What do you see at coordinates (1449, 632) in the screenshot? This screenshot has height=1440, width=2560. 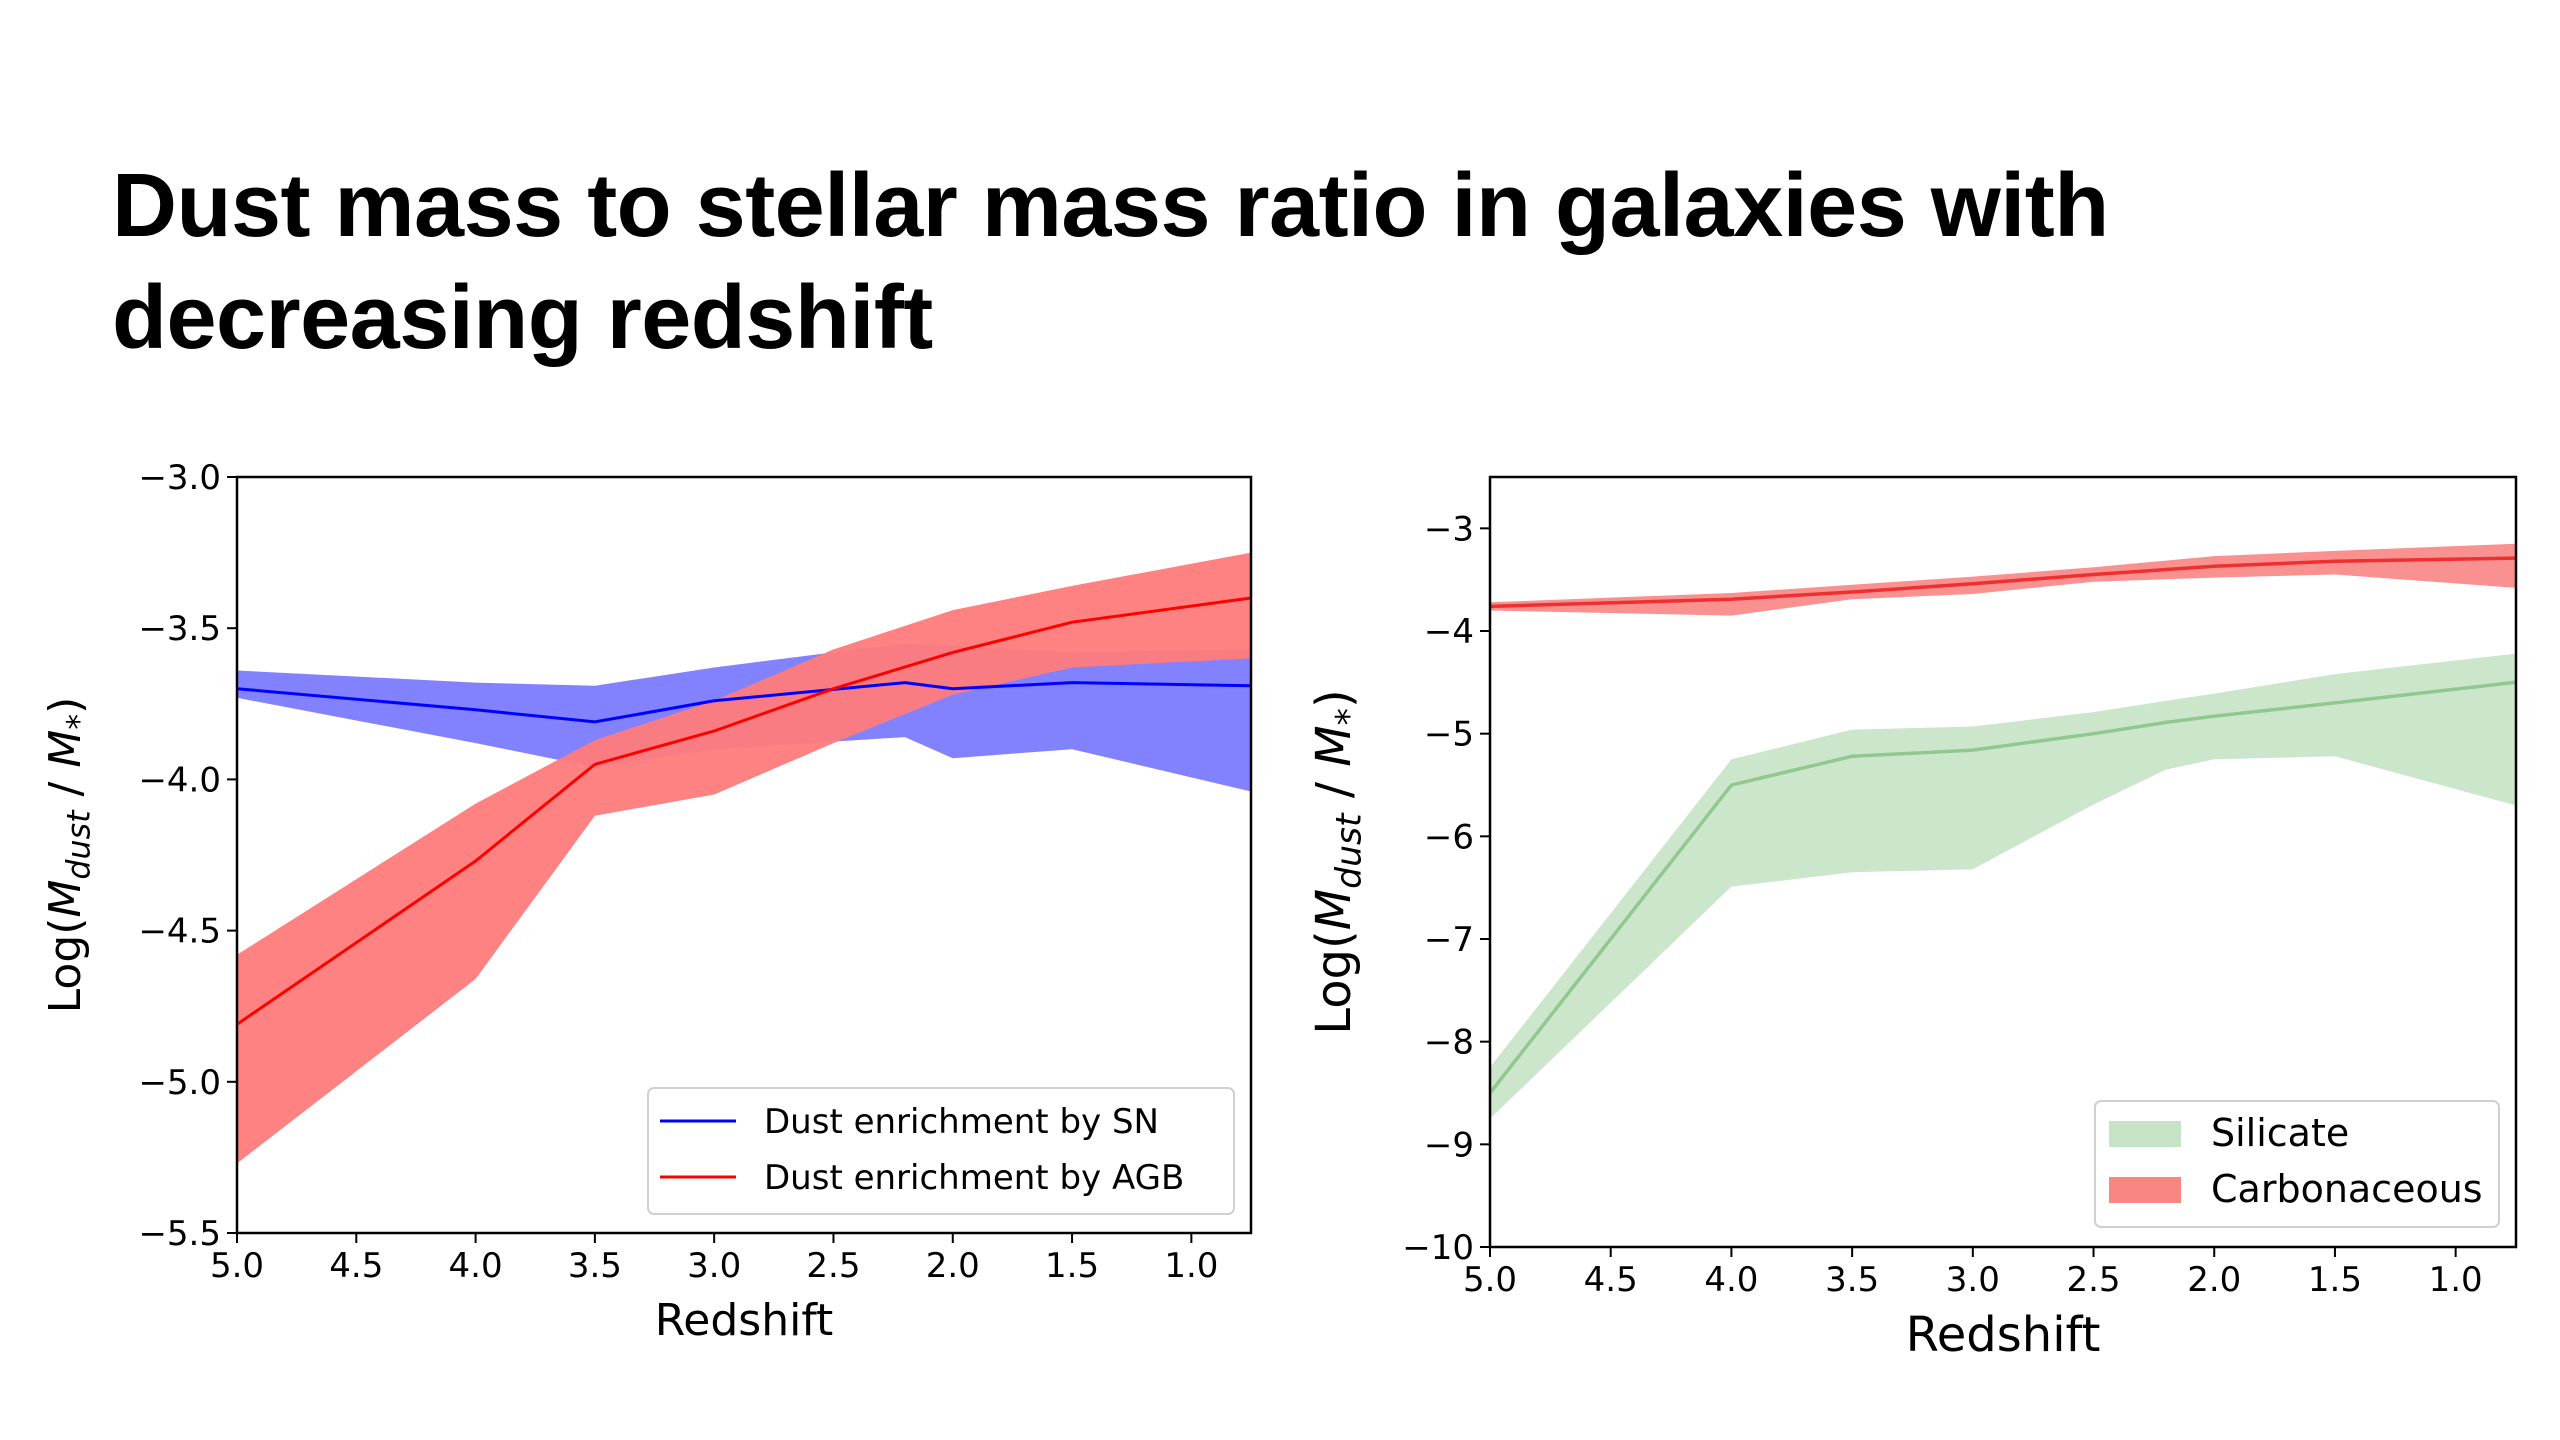 I see `y-tick-label: −4` at bounding box center [1449, 632].